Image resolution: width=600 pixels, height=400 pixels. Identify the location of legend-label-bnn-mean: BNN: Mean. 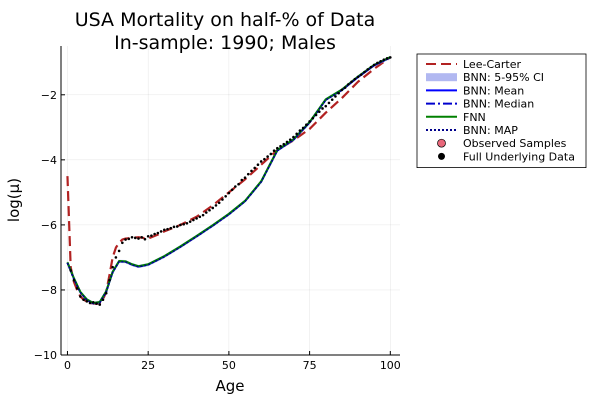
(493, 90).